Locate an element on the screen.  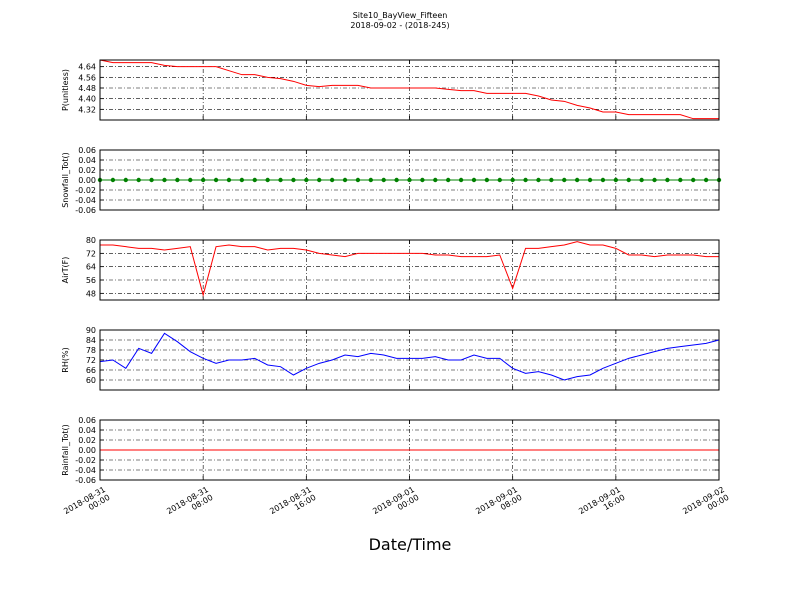
y-tick-label: 90 is located at coordinates (91, 330).